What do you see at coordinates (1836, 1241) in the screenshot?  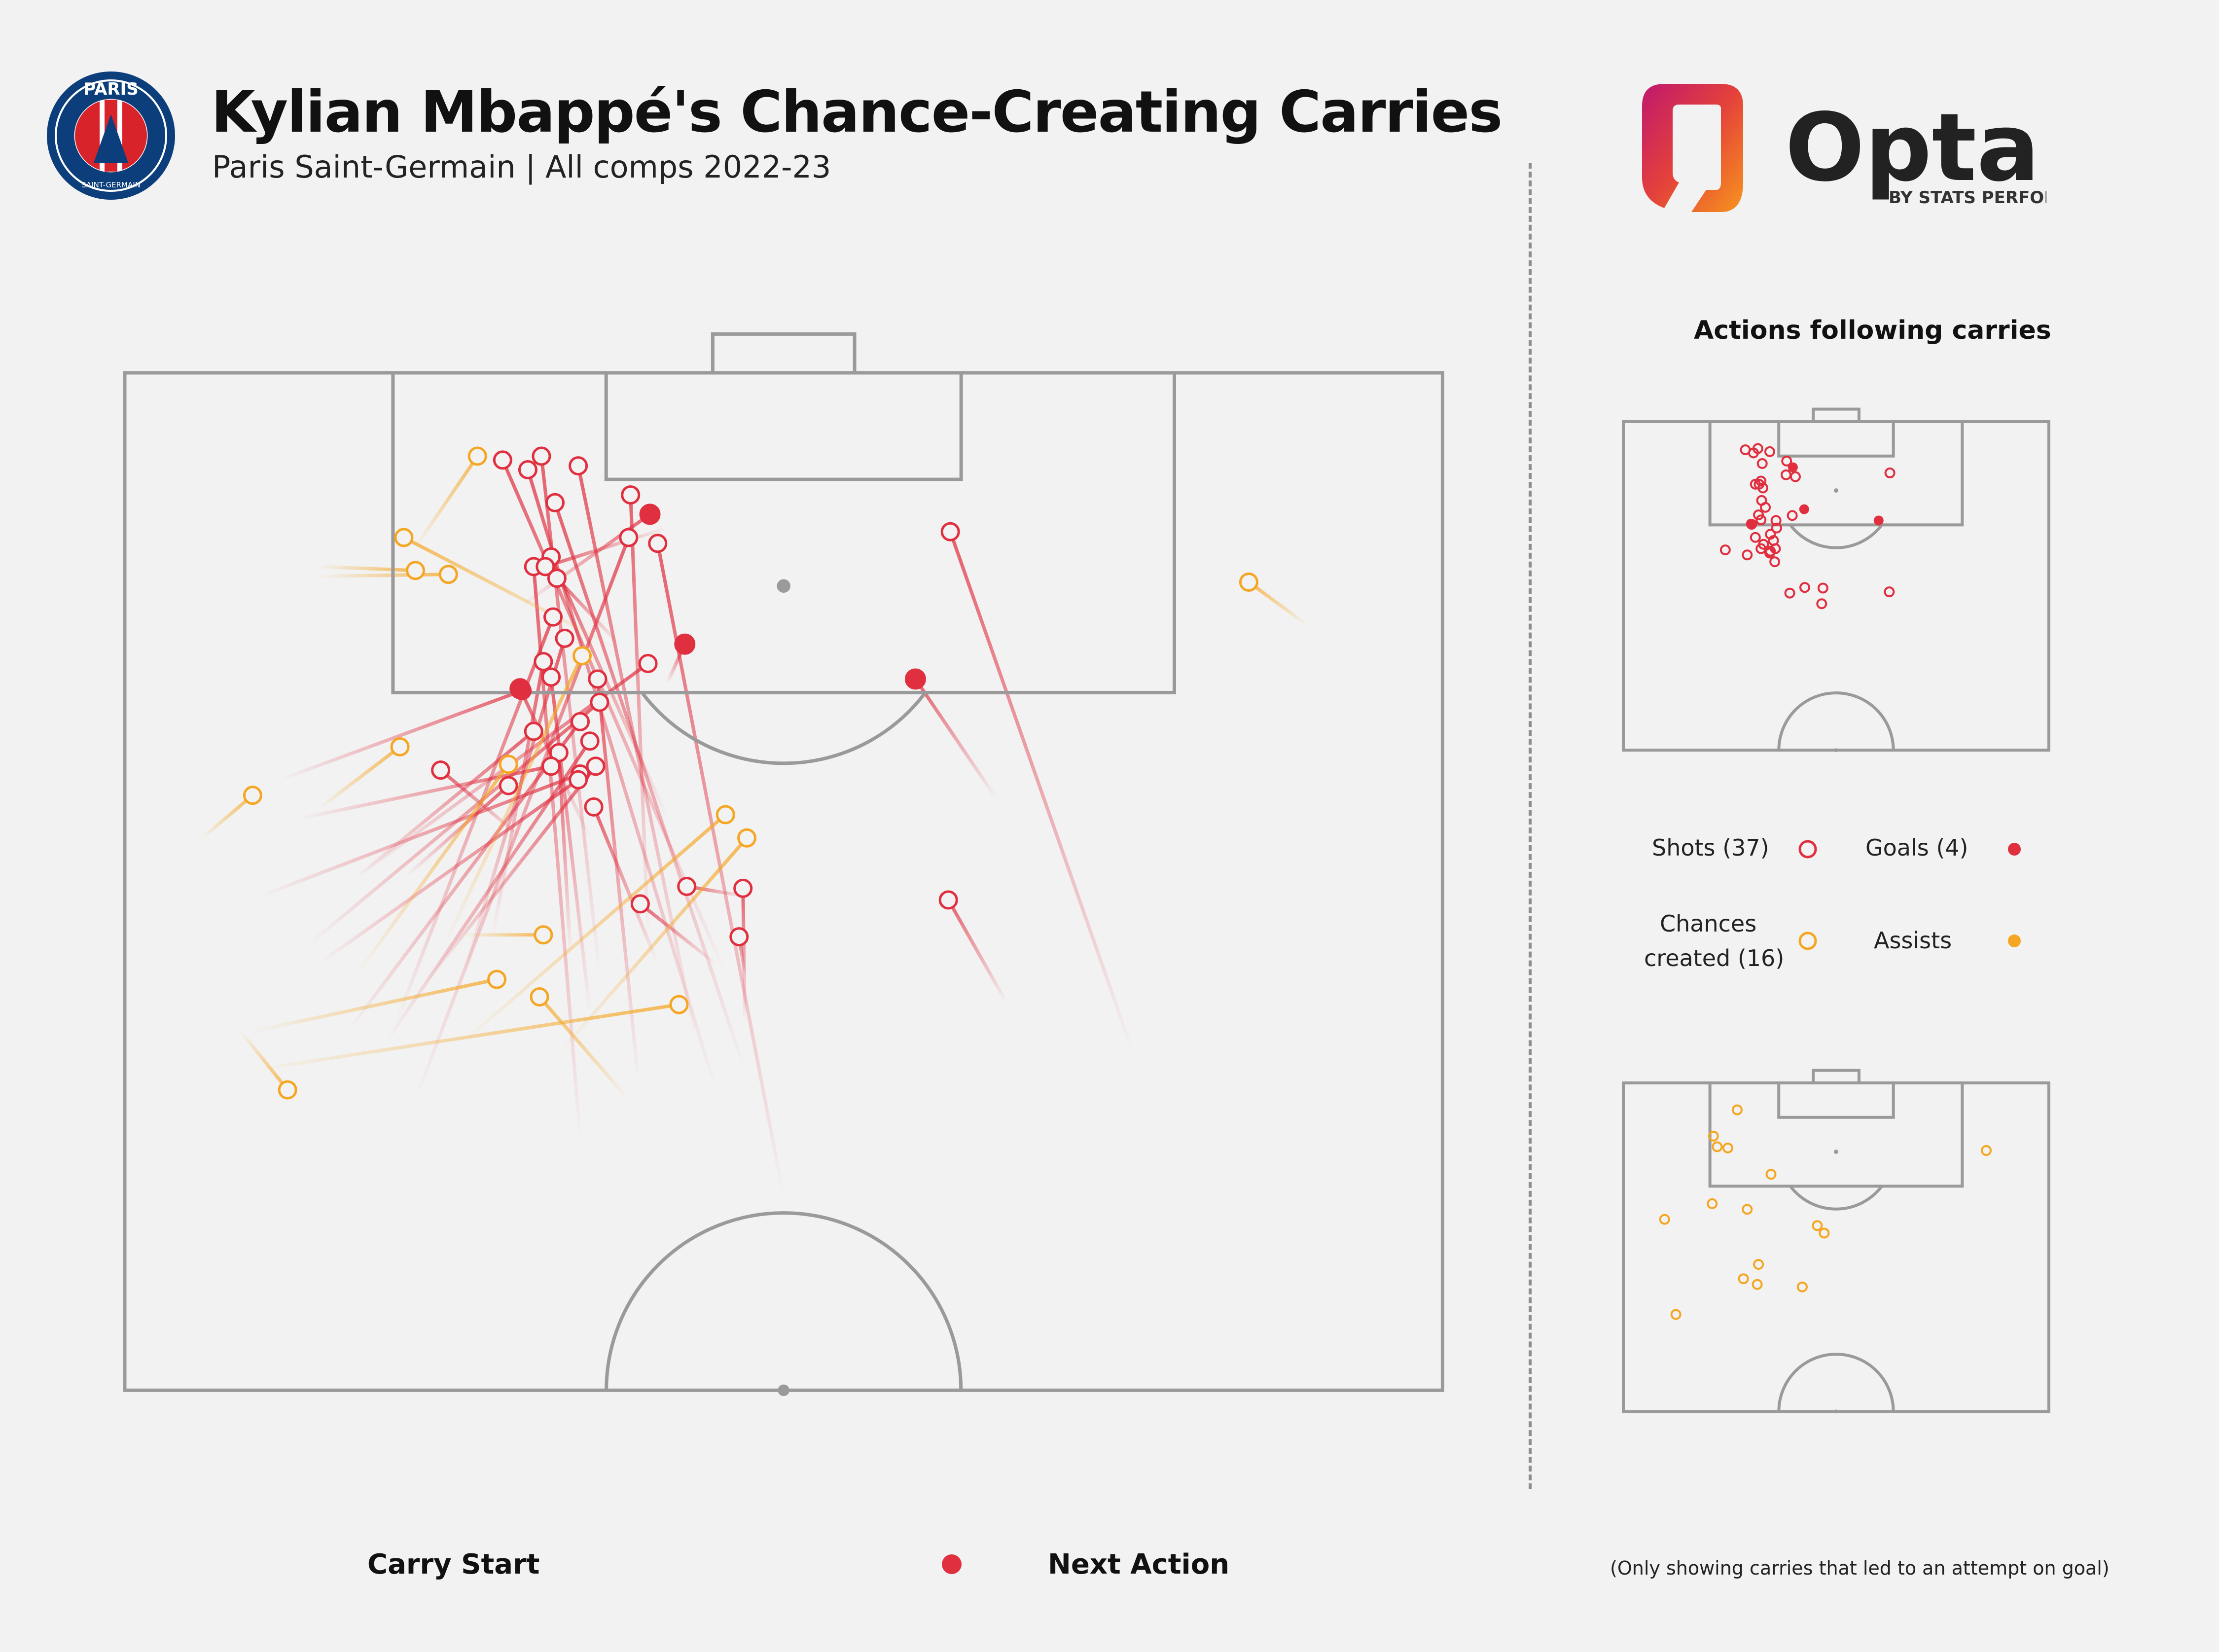 I see `chances-mini-pitch` at bounding box center [1836, 1241].